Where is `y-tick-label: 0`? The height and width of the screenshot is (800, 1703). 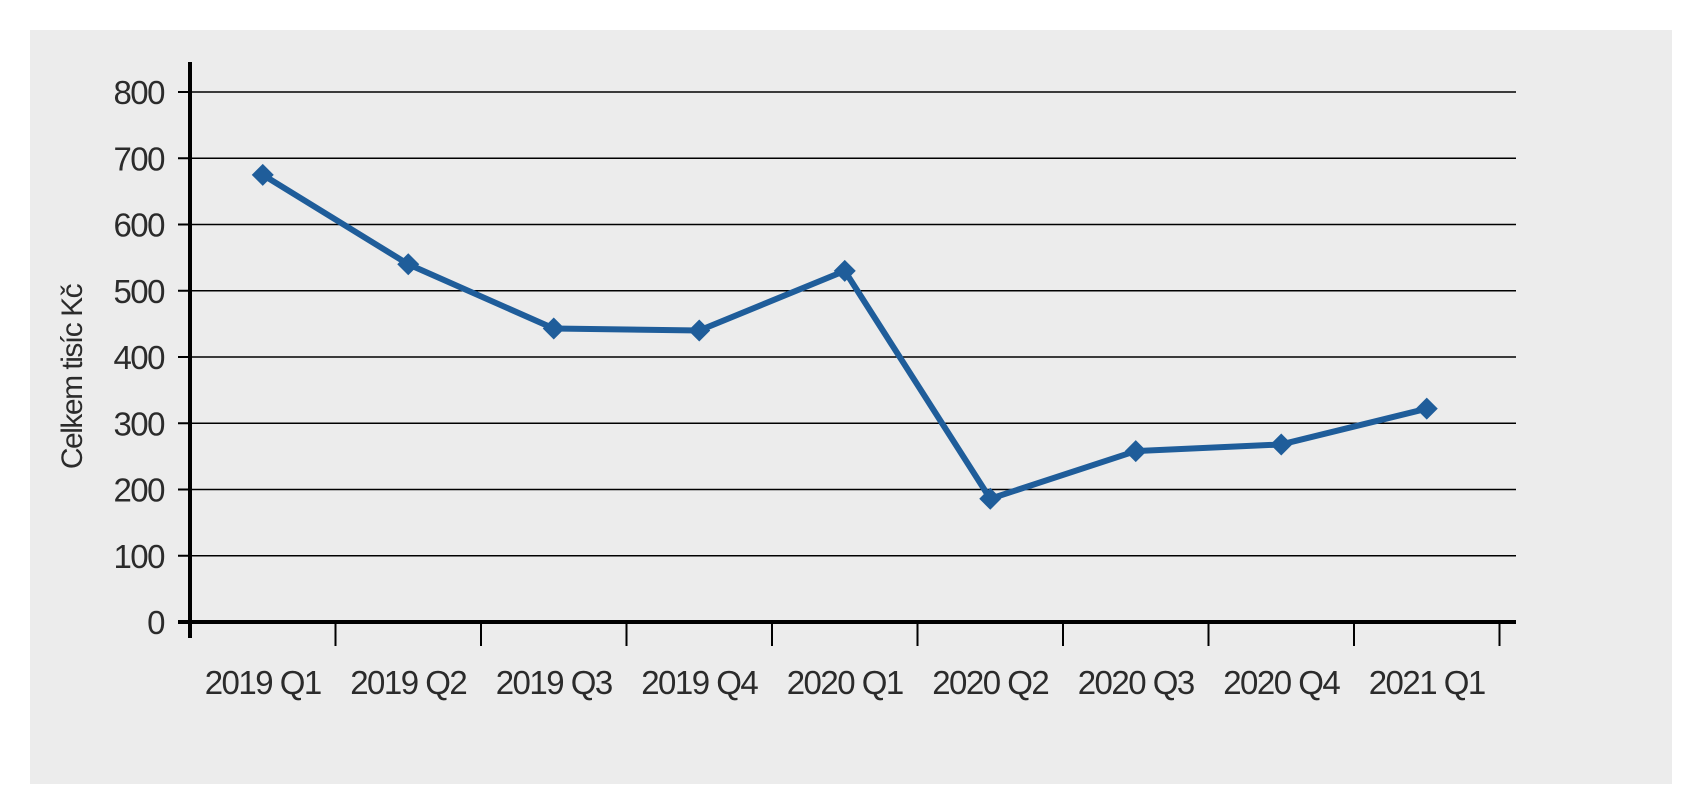
y-tick-label: 0 is located at coordinates (156, 622).